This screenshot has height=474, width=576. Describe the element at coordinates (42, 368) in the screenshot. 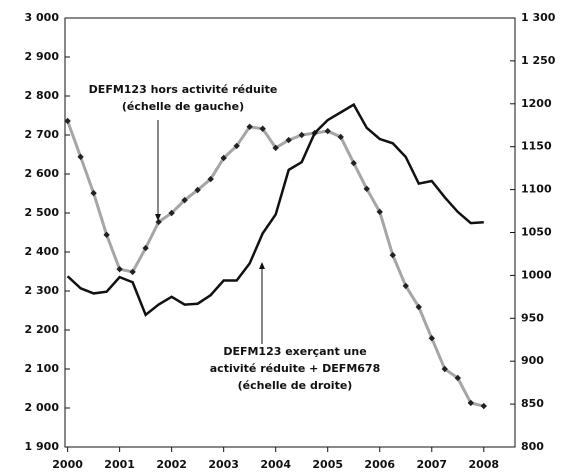

I see `y-tick-label: 2 100` at that location.